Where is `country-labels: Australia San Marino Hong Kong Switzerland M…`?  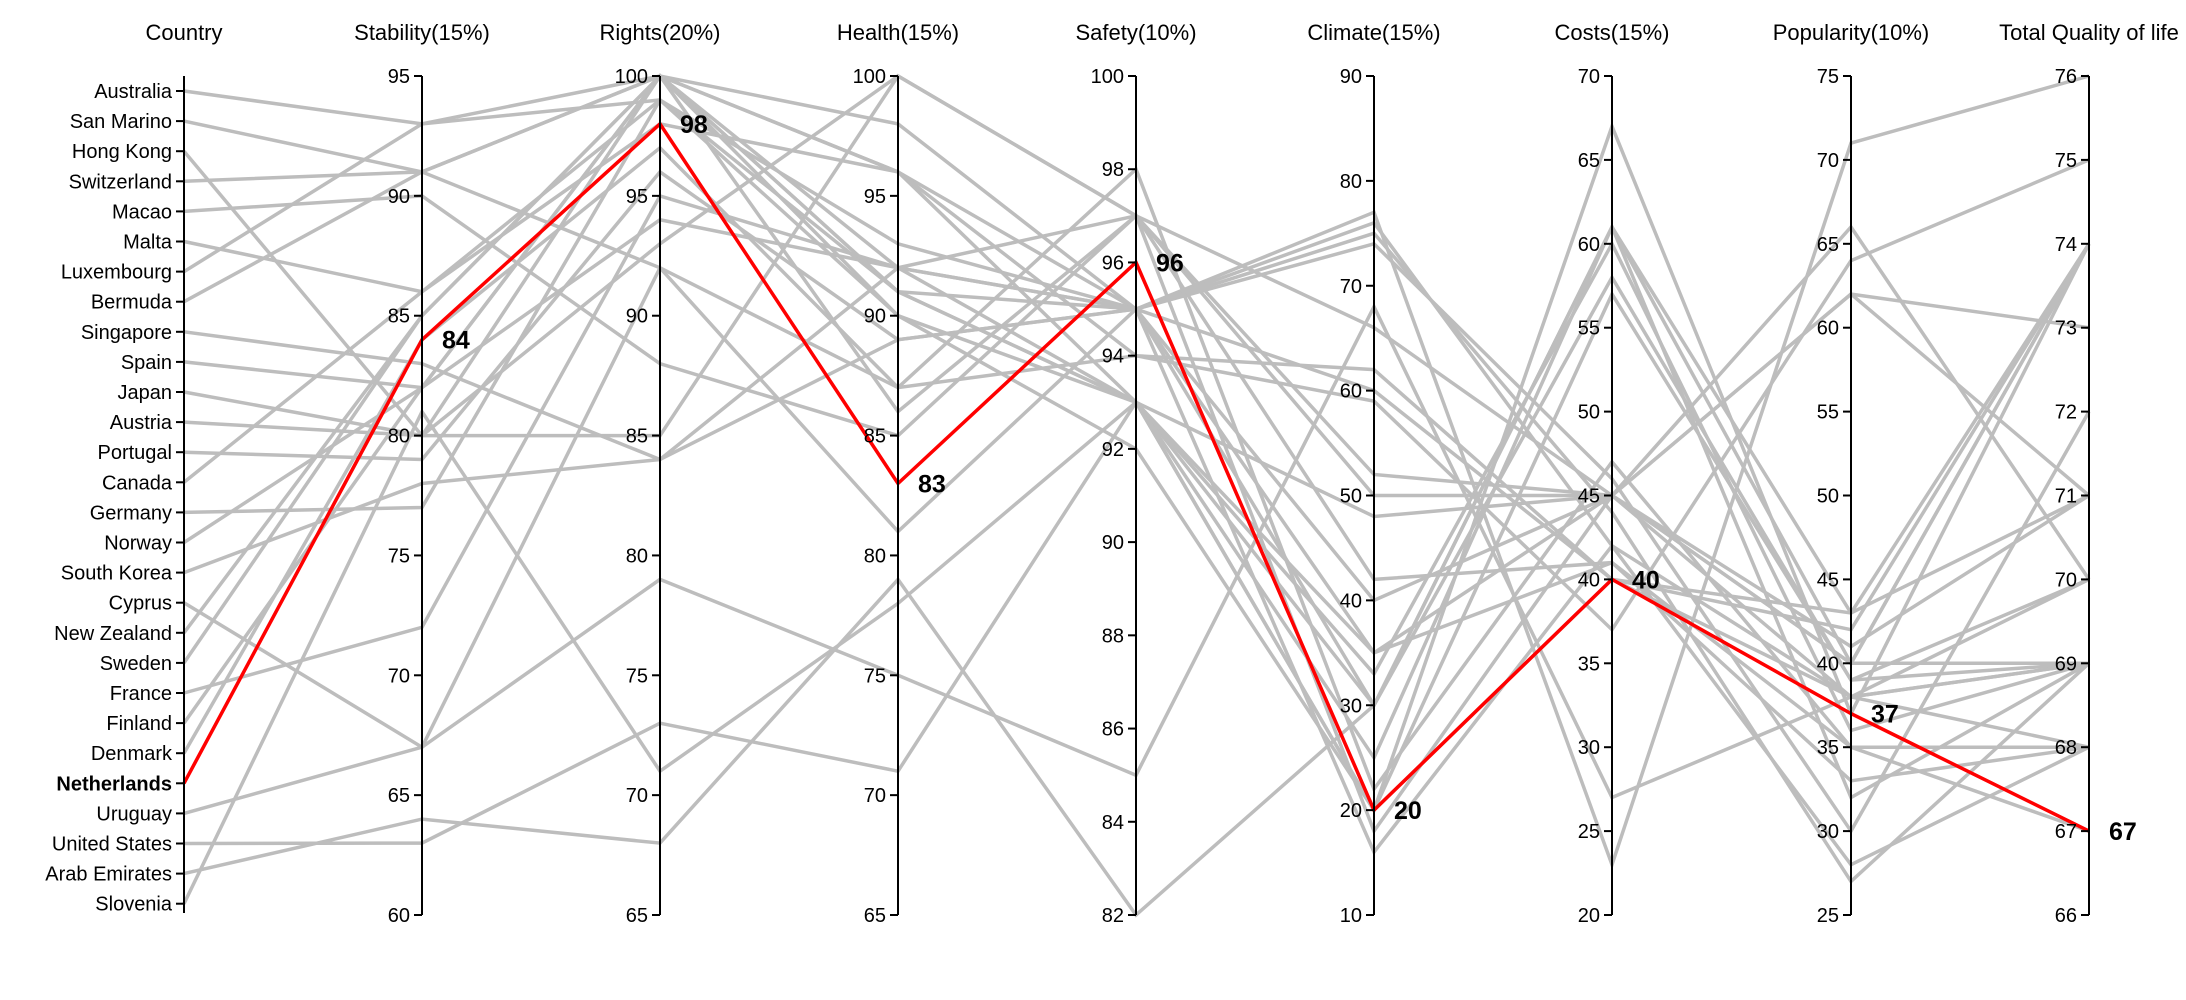 country-labels: Australia San Marino Hong Kong Switzerland M… is located at coordinates (109, 498).